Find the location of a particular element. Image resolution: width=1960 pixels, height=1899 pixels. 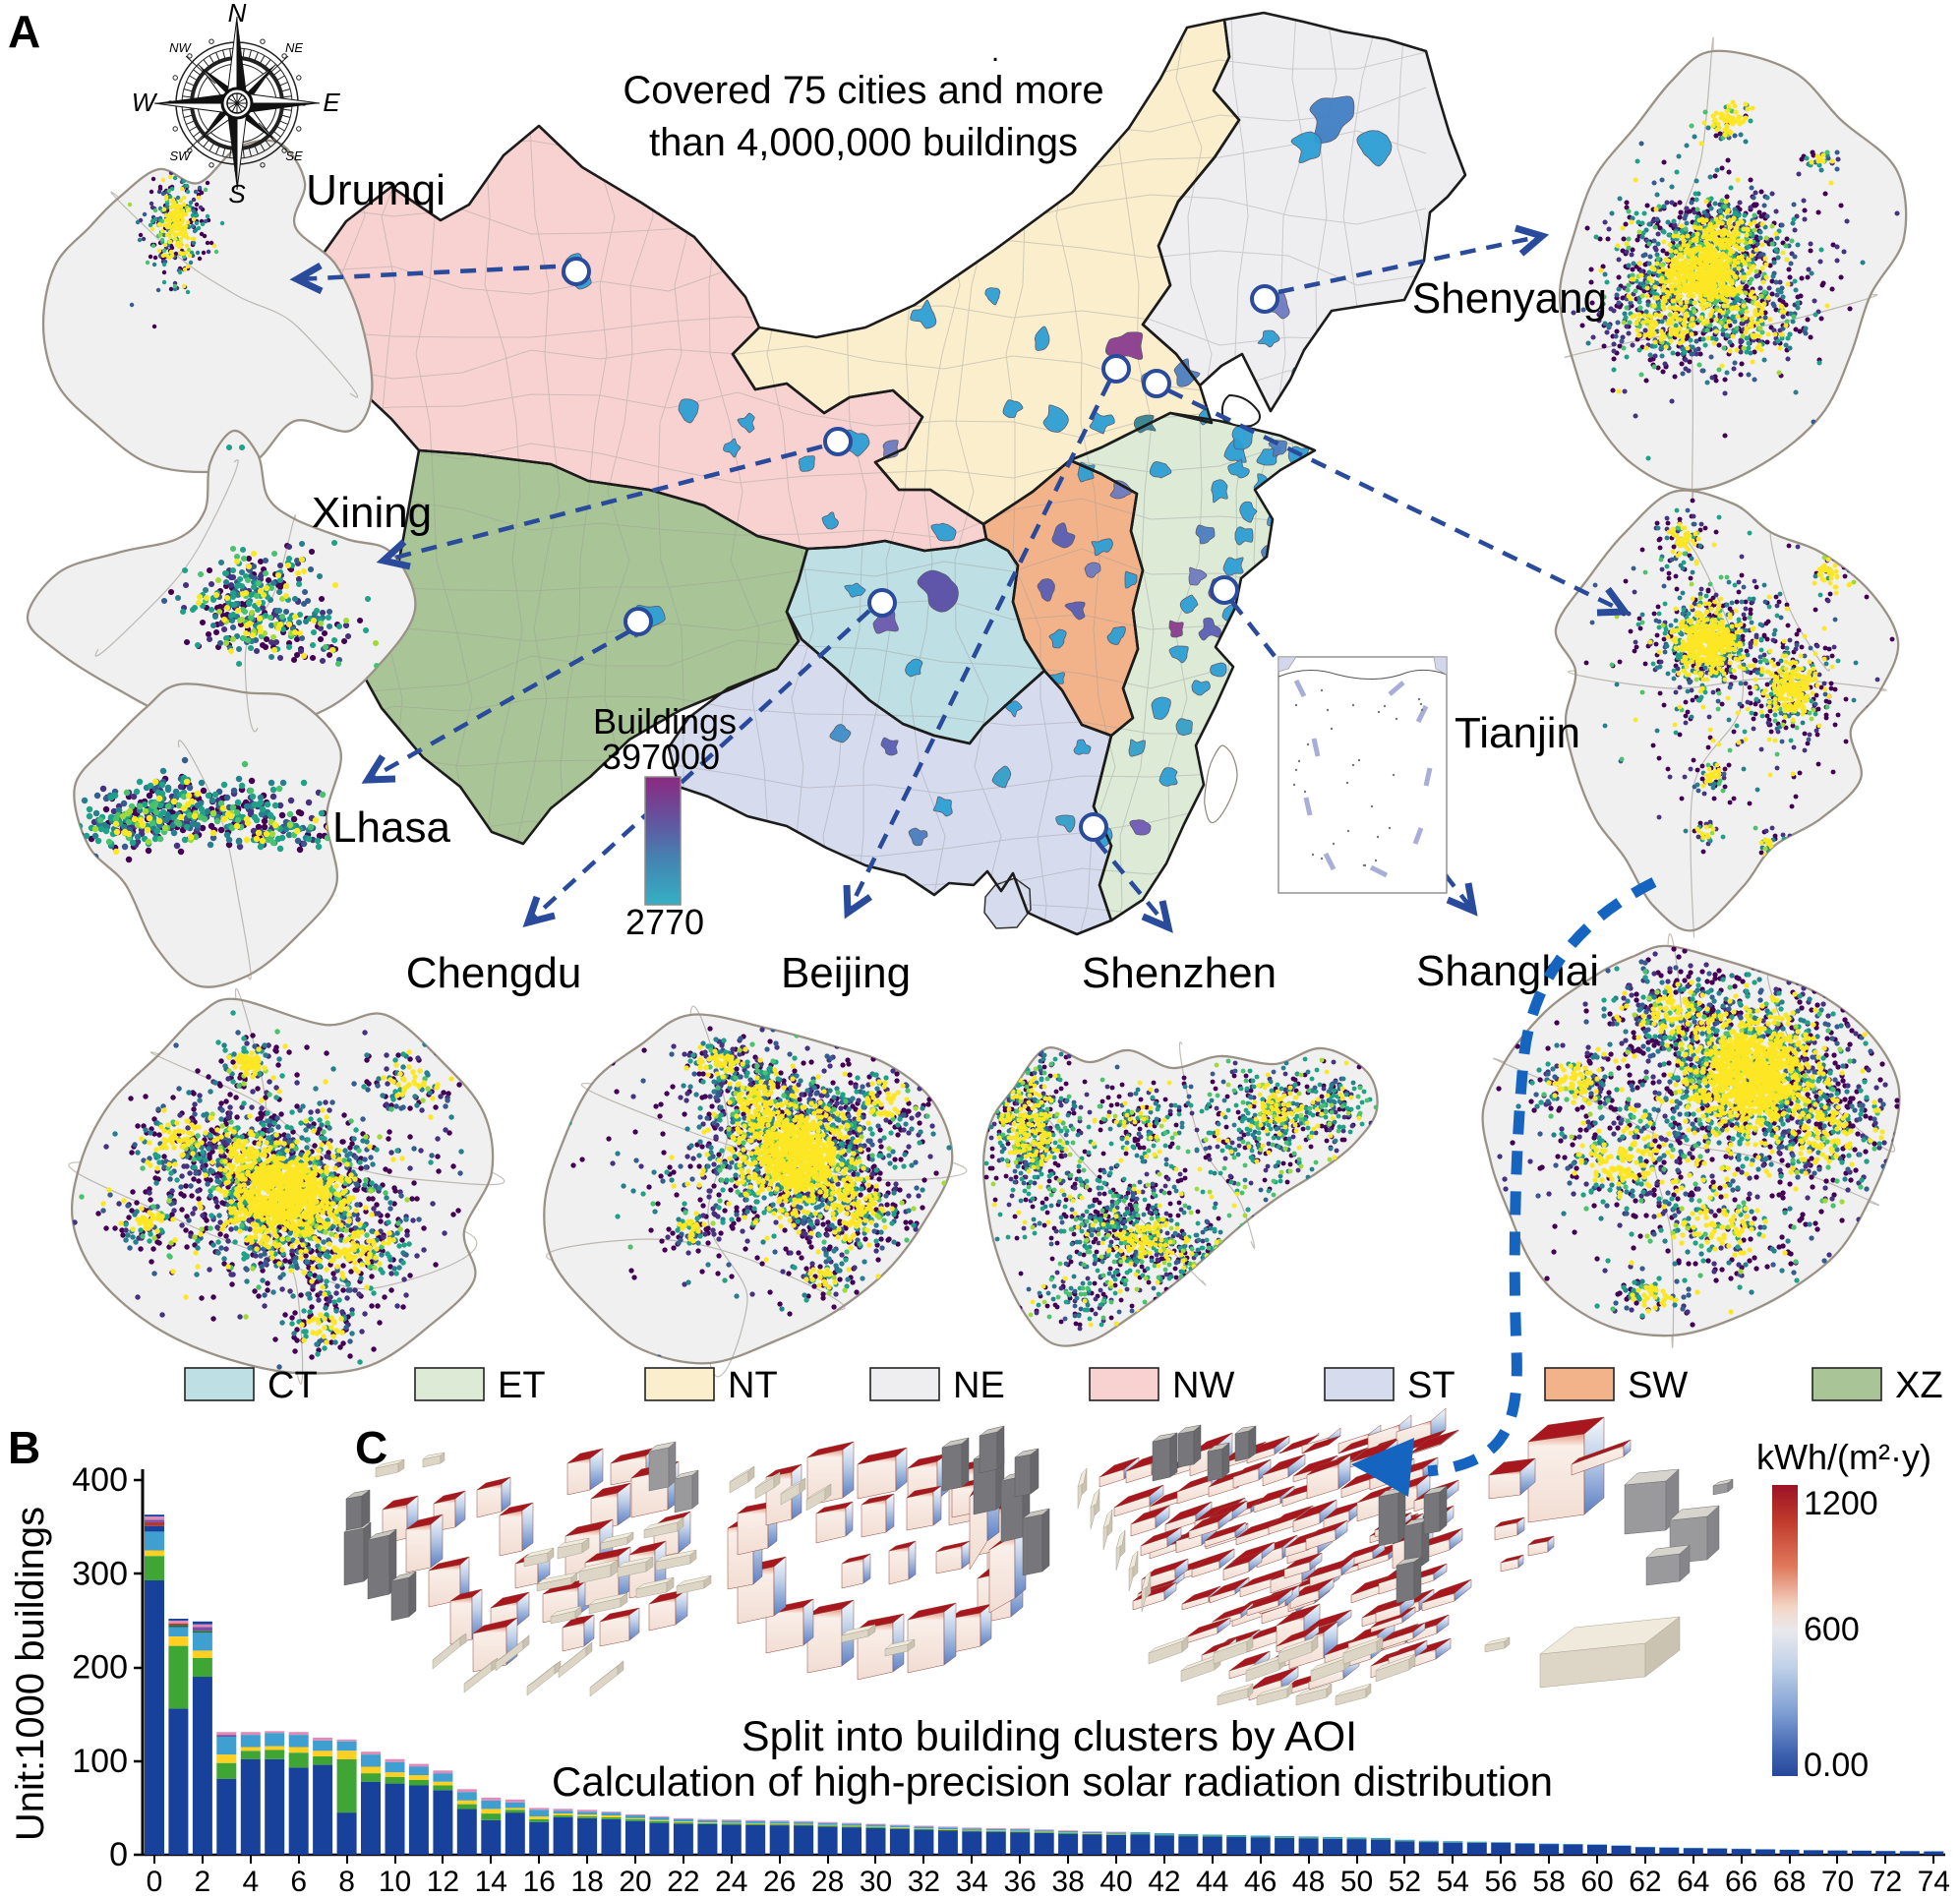

svg-text: 34 is located at coordinates (972, 1882).